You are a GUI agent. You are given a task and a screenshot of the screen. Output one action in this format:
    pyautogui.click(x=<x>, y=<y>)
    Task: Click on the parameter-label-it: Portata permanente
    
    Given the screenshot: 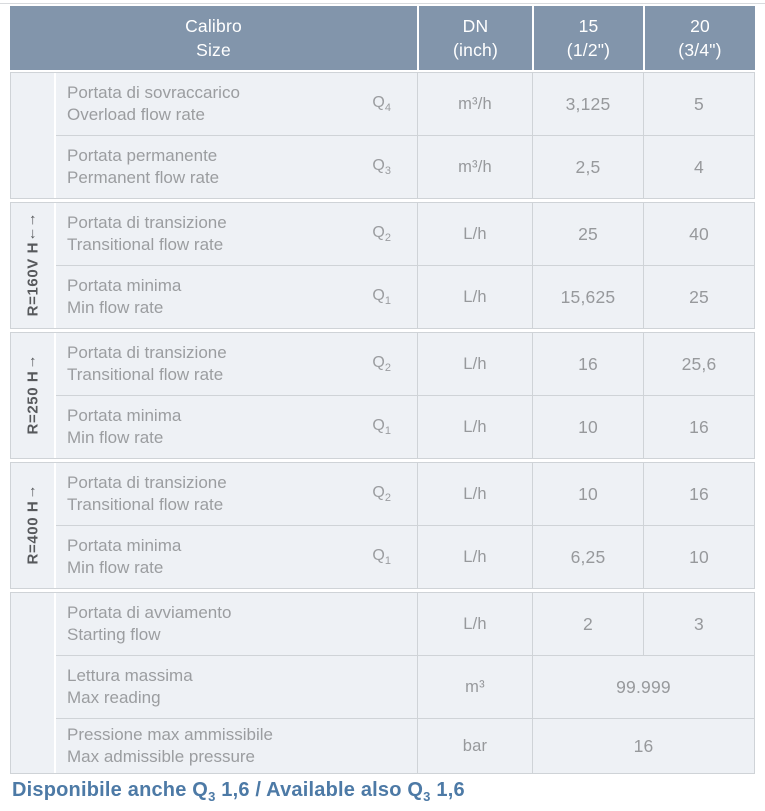 What is the action you would take?
    pyautogui.click(x=142, y=155)
    